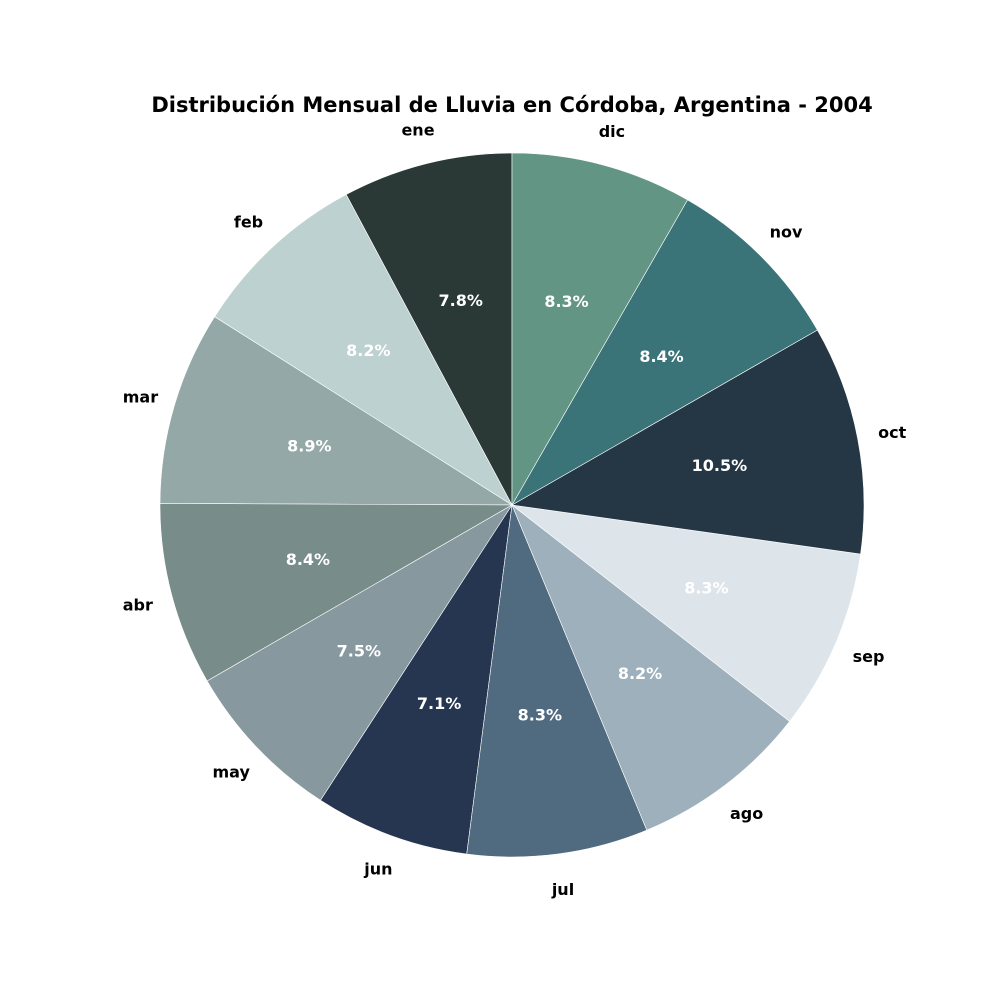  Describe the element at coordinates (720, 465) in the screenshot. I see `percent-label-oct: 10.5%` at that location.